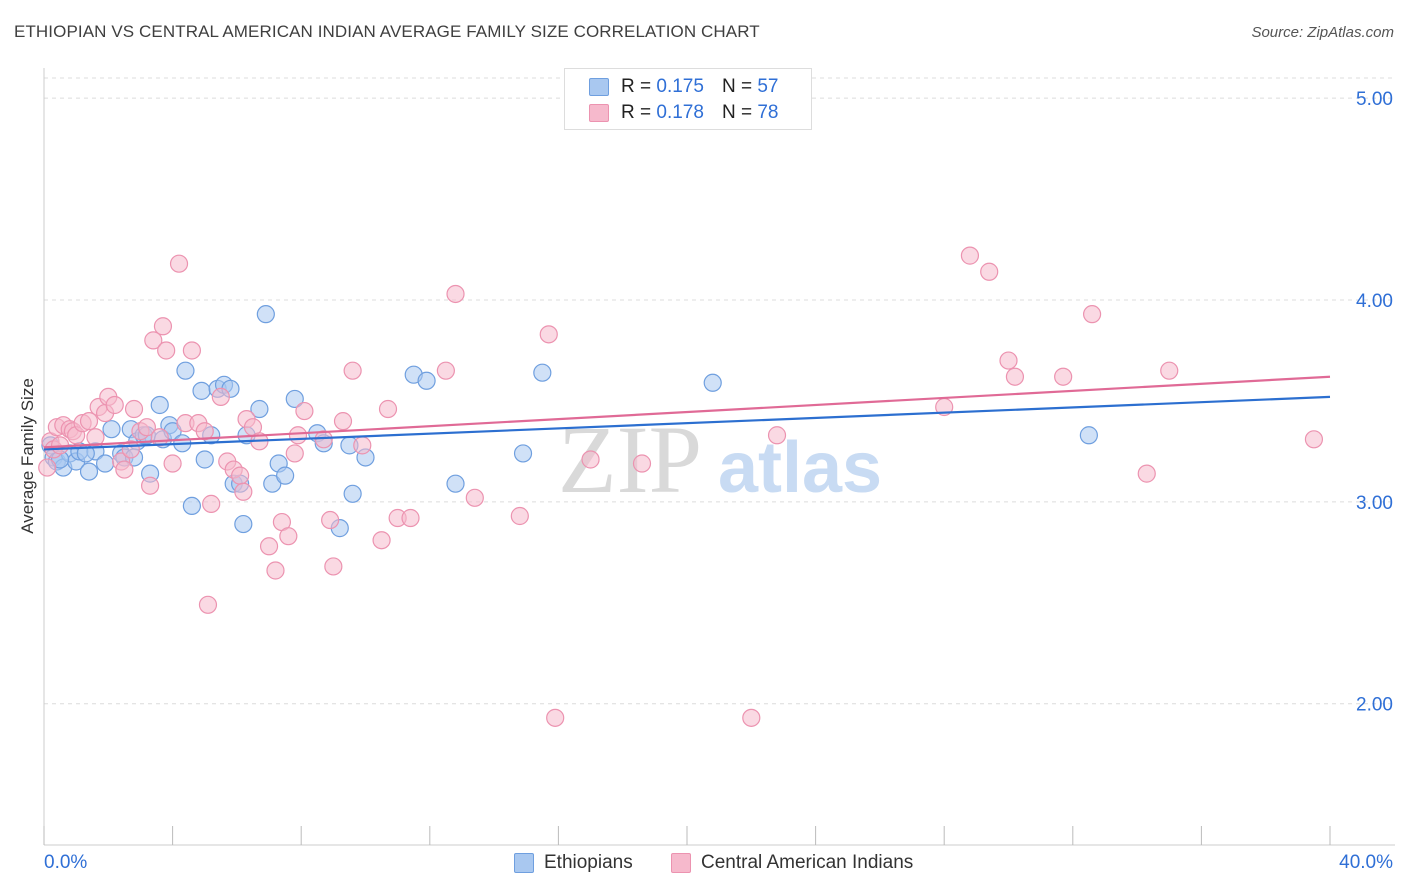 This screenshot has width=1406, height=892. Describe the element at coordinates (680, 112) in the screenshot. I see `legend-r-value: 0.178` at that location.